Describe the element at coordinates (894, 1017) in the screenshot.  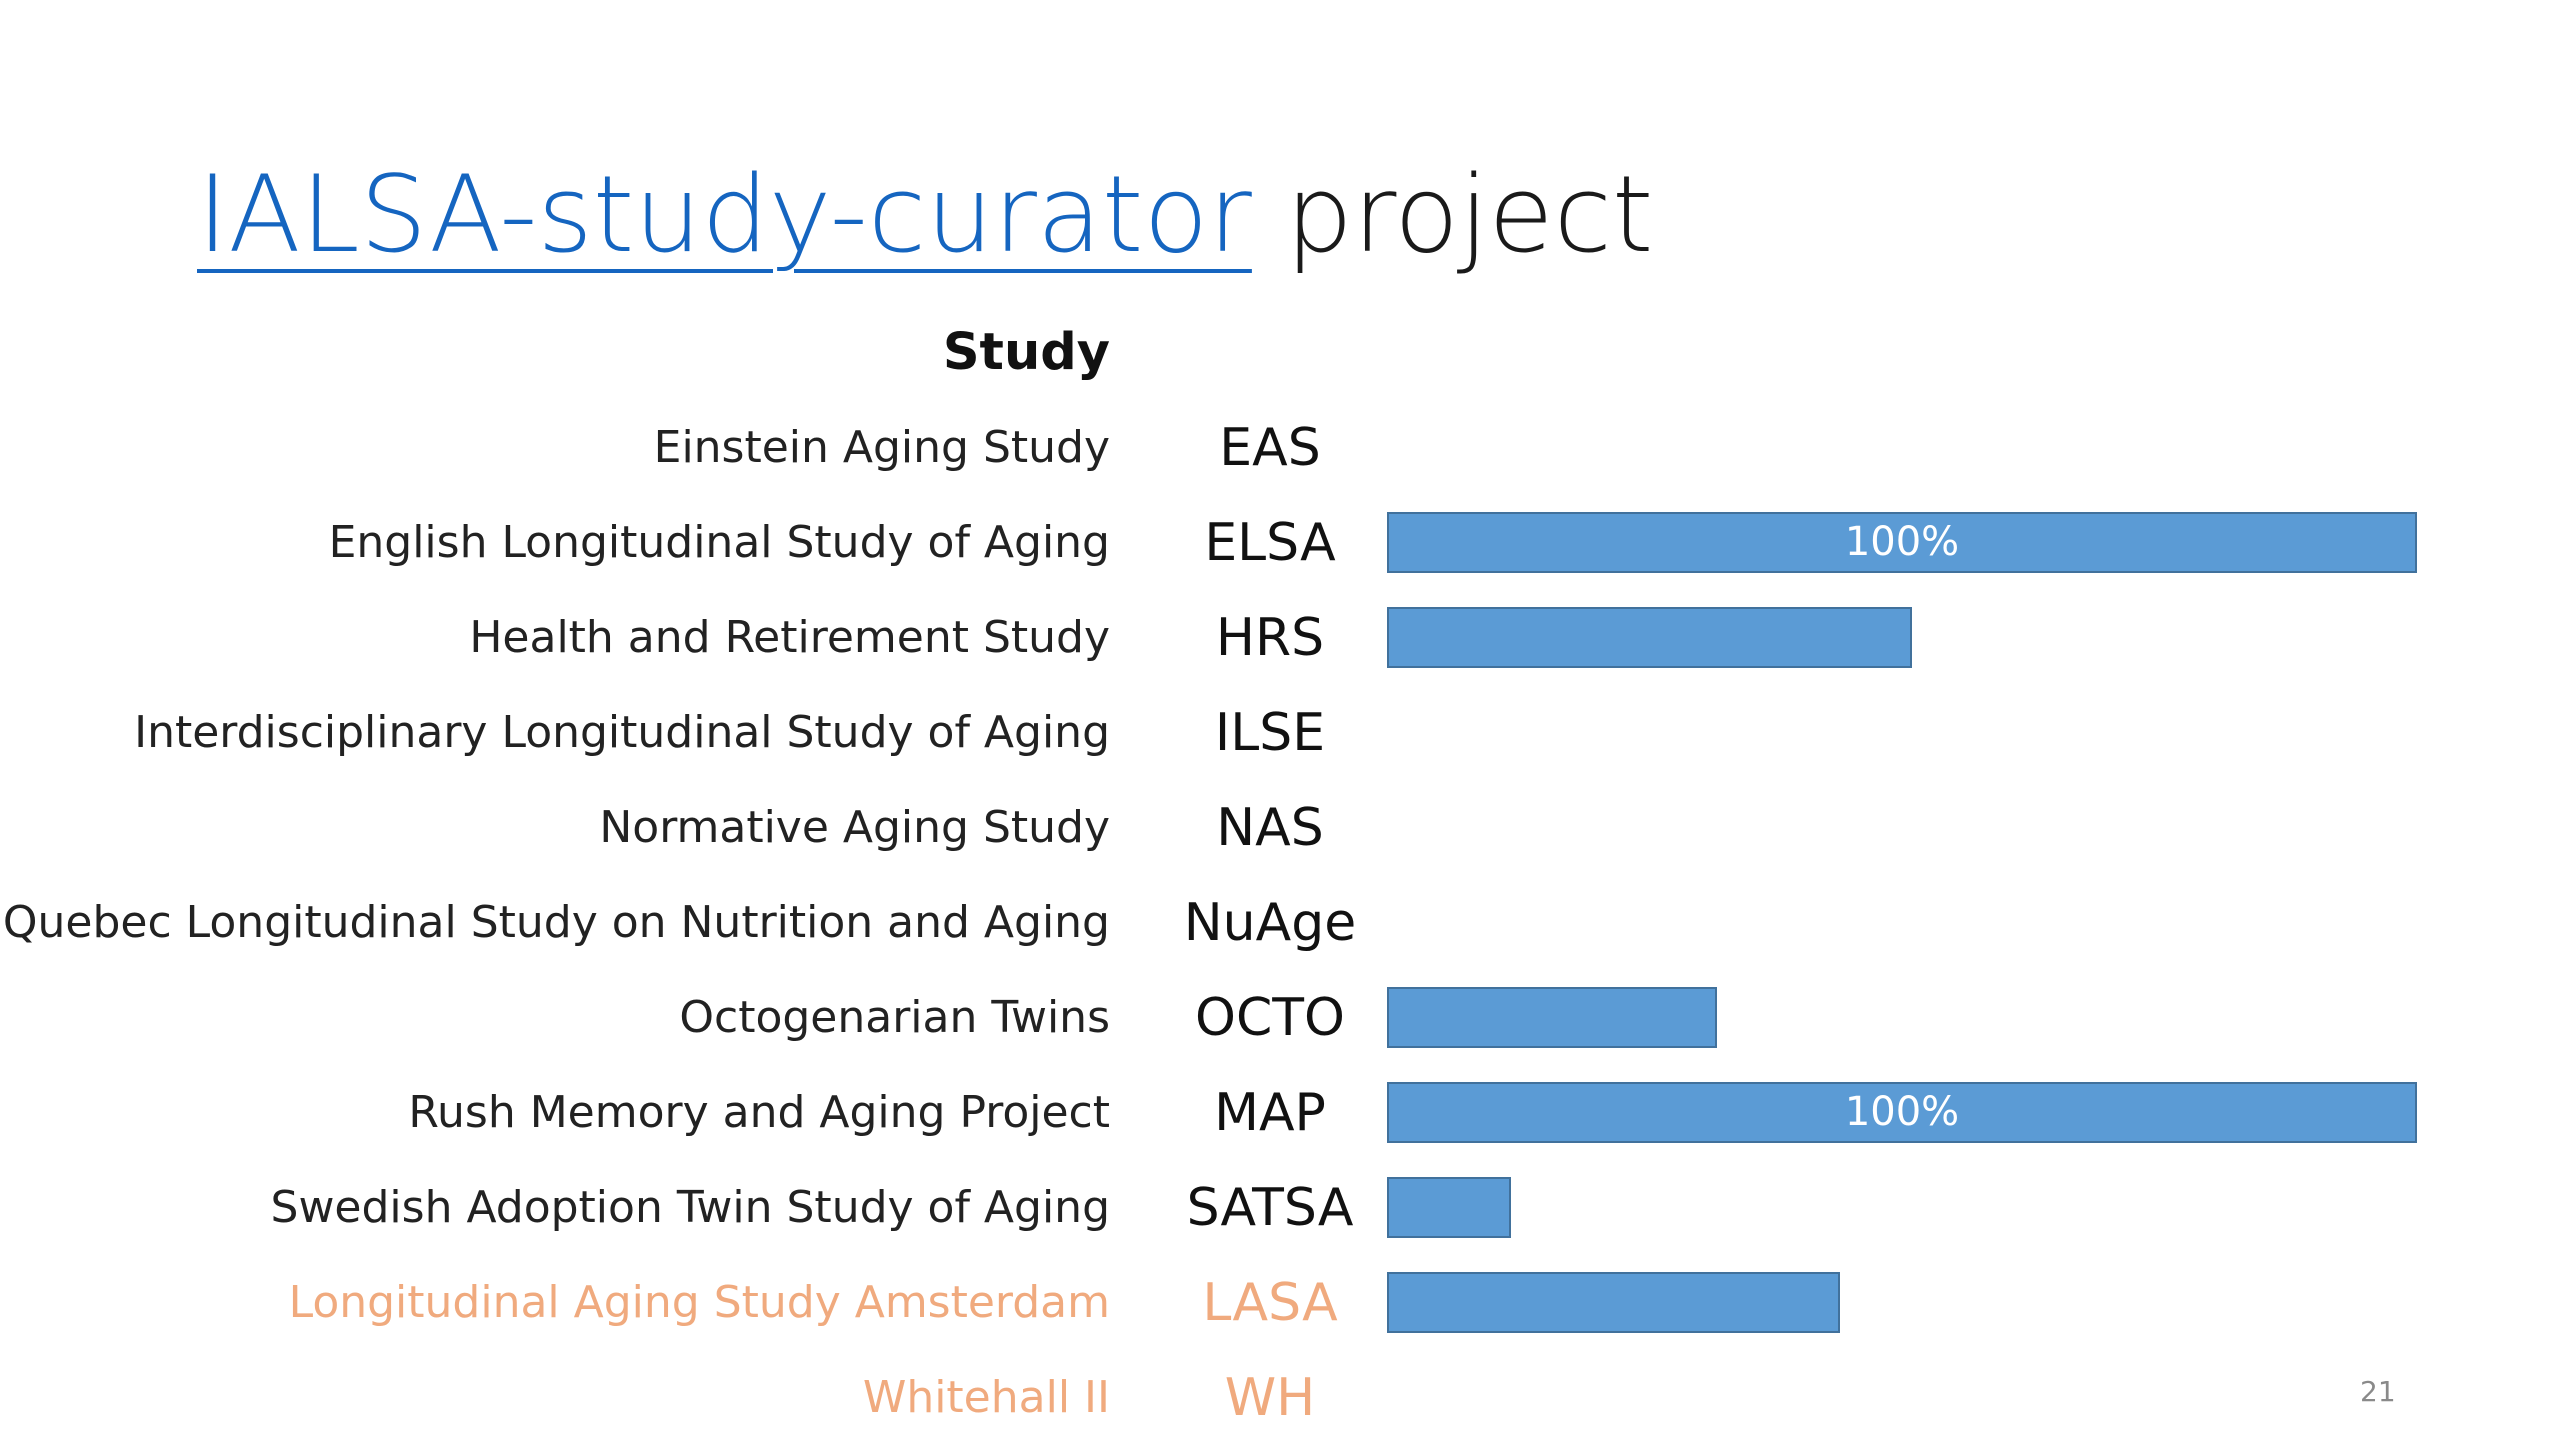
I see `study-name: Octogenarian Twins` at that location.